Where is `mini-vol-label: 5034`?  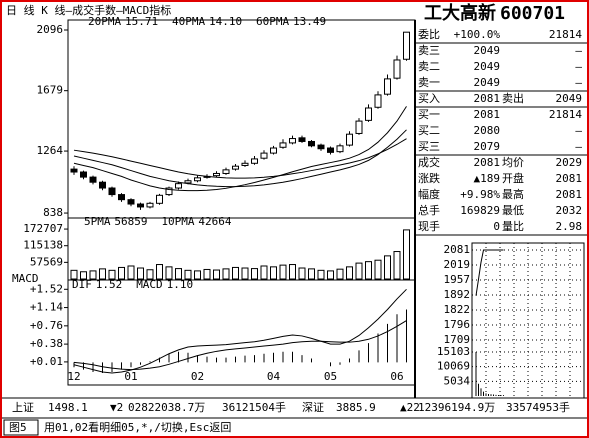 mini-vol-label: 5034 is located at coordinates (457, 380).